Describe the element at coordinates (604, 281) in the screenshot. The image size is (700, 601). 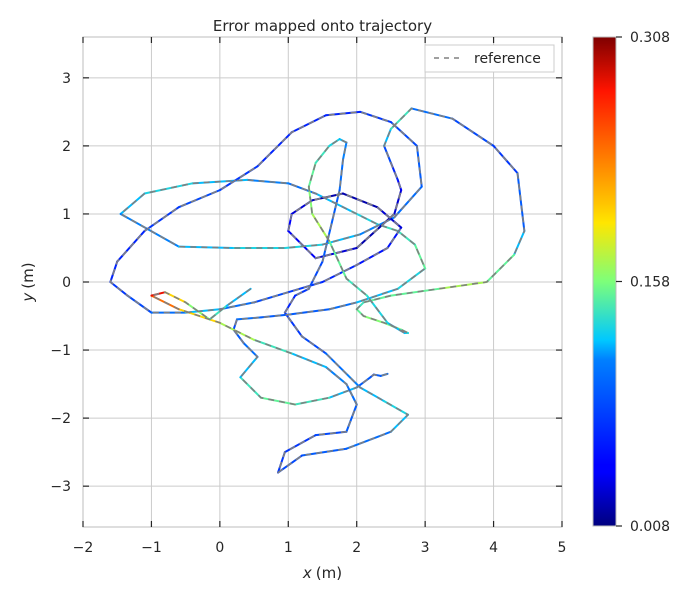
I see `colorbar-gradient` at that location.